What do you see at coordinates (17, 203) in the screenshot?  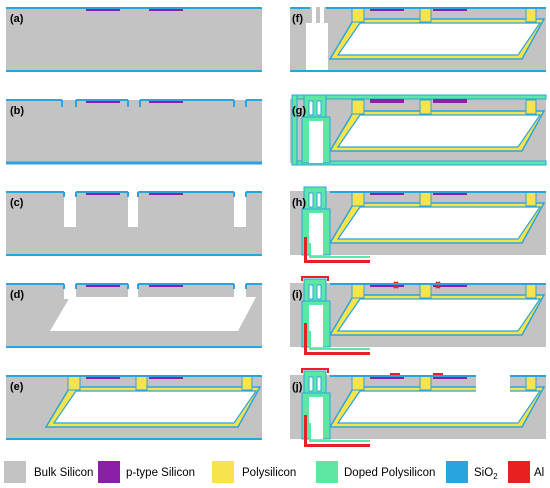 I see `label-c: (c)` at bounding box center [17, 203].